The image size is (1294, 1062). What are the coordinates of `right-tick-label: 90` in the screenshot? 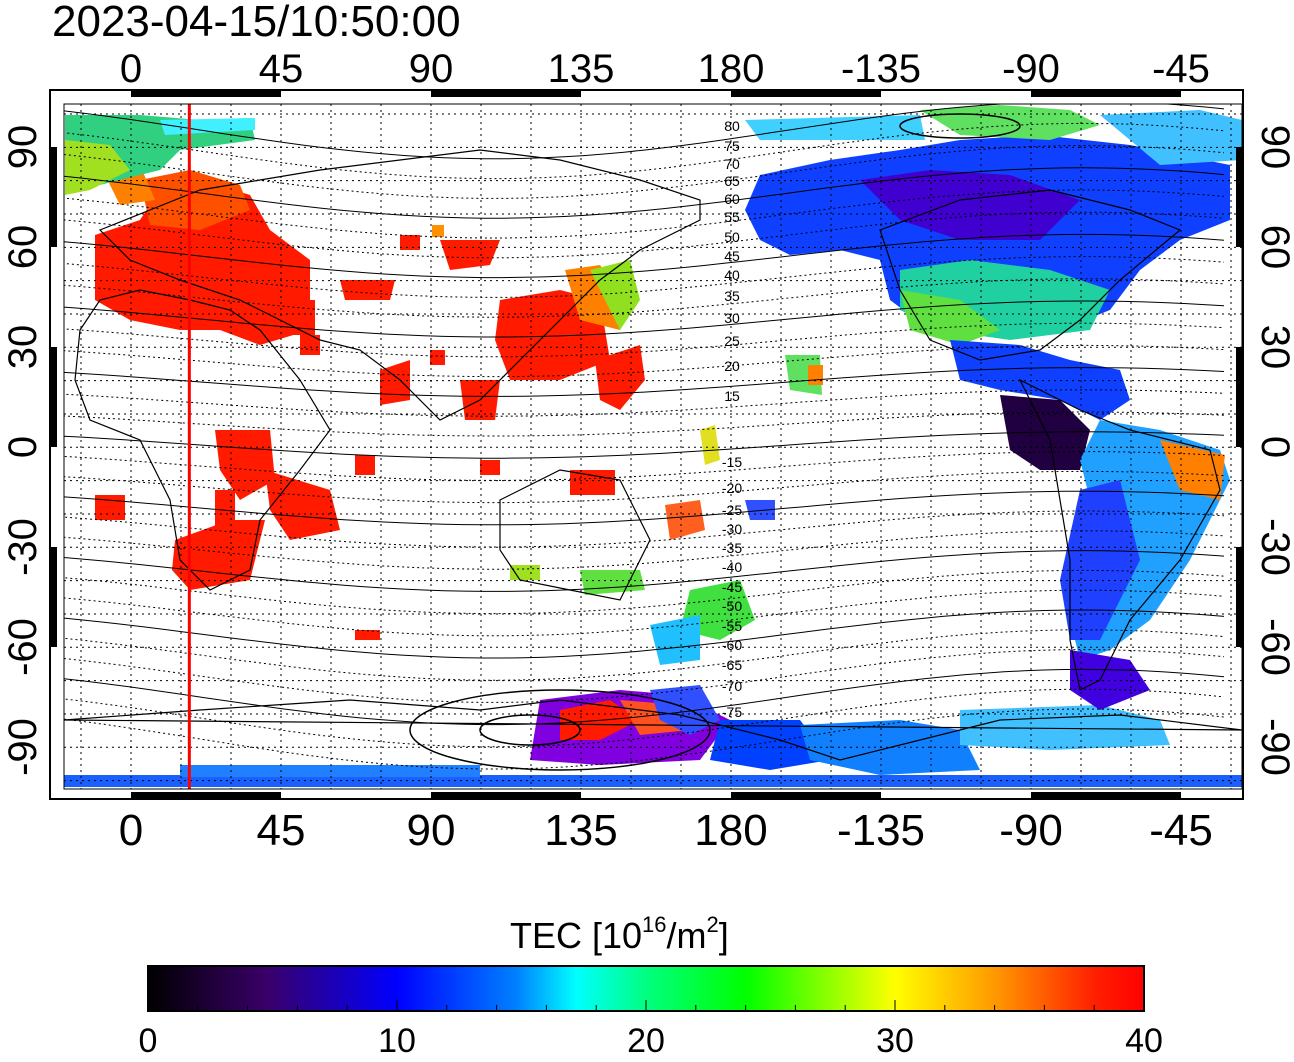 It's located at (1273, 147).